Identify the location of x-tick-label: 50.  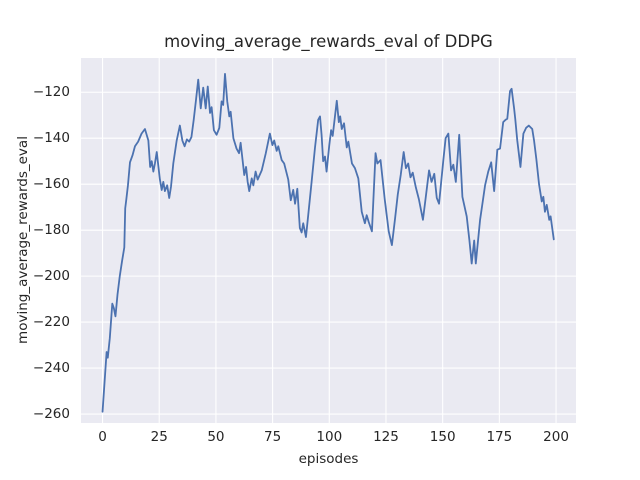
(216, 437).